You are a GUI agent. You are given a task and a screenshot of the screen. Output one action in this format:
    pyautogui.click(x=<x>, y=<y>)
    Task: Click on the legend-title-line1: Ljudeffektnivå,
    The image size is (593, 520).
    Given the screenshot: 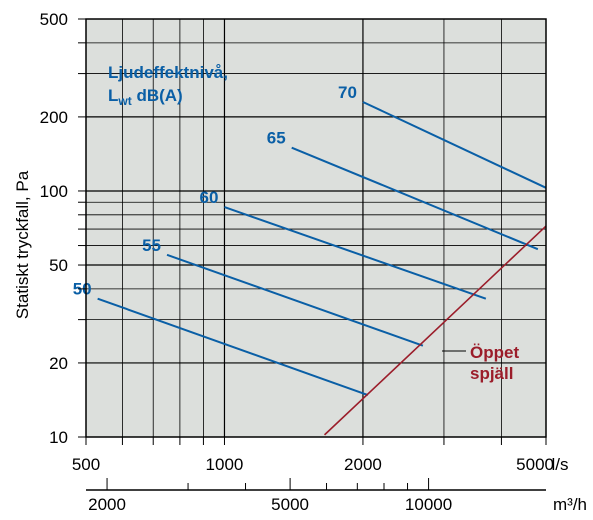 What is the action you would take?
    pyautogui.click(x=168, y=72)
    